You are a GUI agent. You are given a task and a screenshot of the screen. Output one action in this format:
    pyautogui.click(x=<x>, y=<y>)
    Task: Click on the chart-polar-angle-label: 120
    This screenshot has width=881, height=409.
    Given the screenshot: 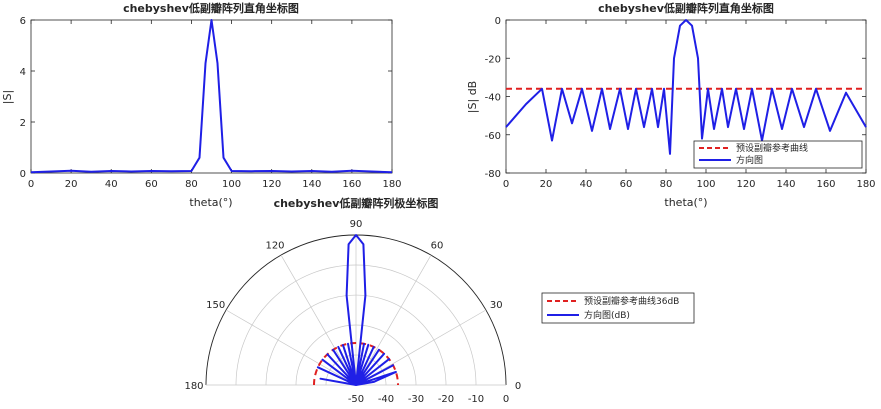 What is the action you would take?
    pyautogui.click(x=274, y=246)
    